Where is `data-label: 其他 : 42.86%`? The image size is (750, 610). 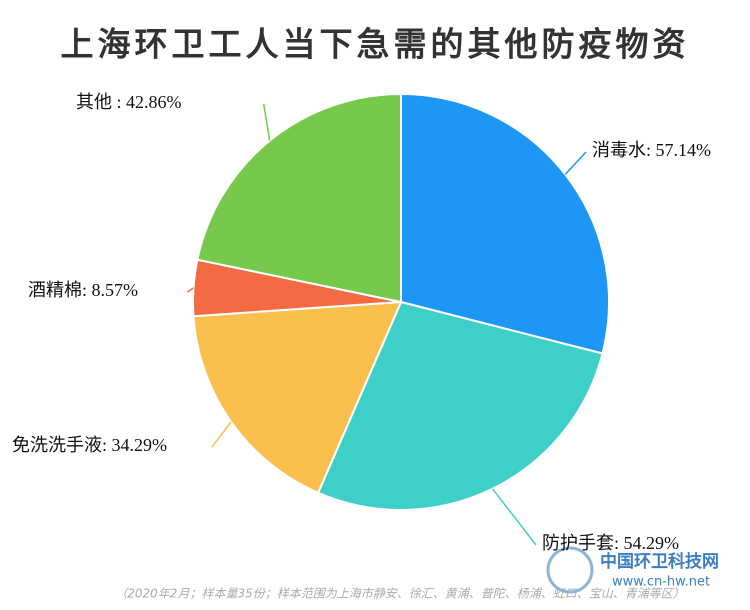 data-label: 其他 : 42.86% is located at coordinates (129, 102).